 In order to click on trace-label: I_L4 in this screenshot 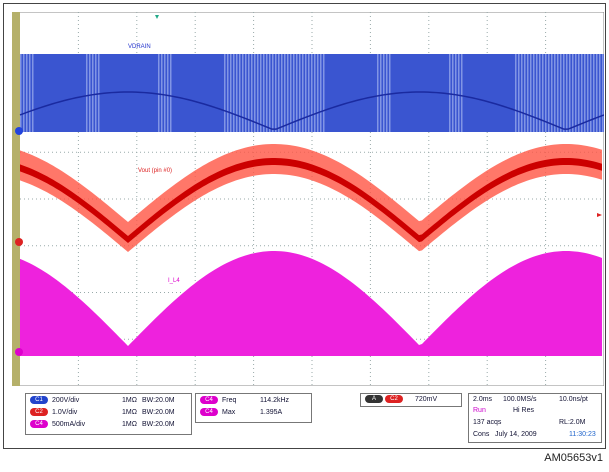, I will do `click(174, 281)`.